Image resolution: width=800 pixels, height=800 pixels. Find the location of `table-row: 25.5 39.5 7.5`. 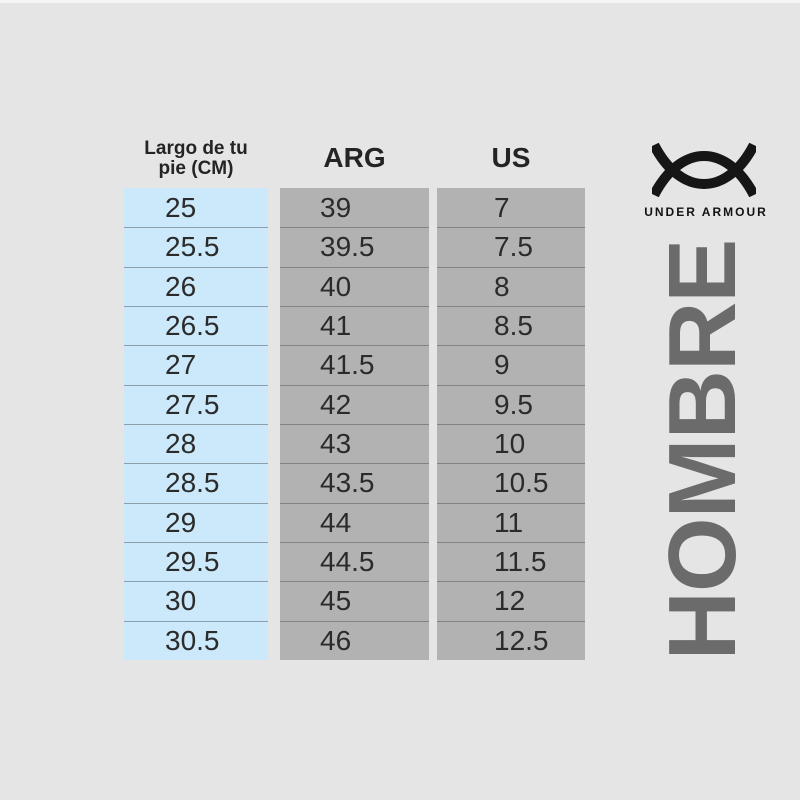

table-row: 25.5 39.5 7.5 is located at coordinates (354, 247).